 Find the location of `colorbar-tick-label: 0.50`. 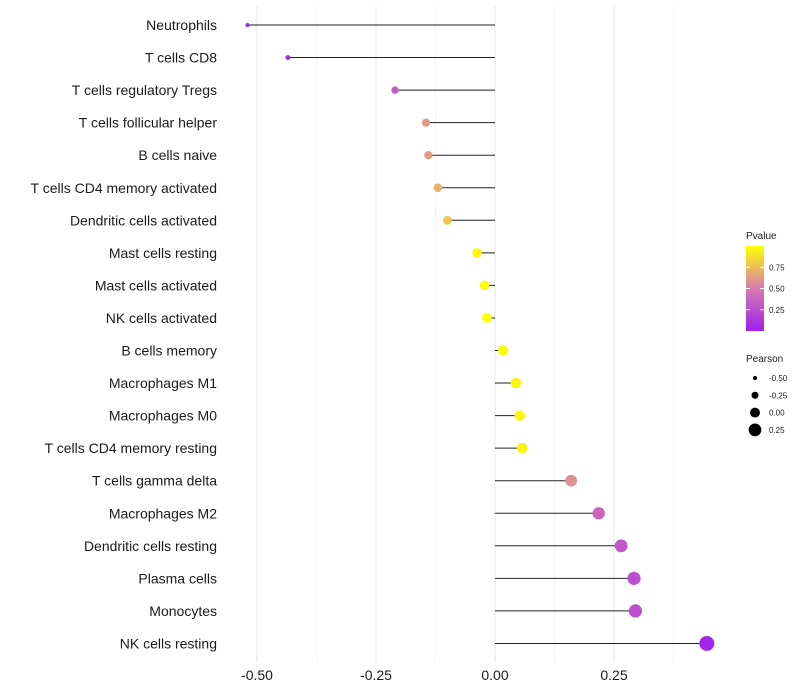

colorbar-tick-label: 0.50 is located at coordinates (777, 289).